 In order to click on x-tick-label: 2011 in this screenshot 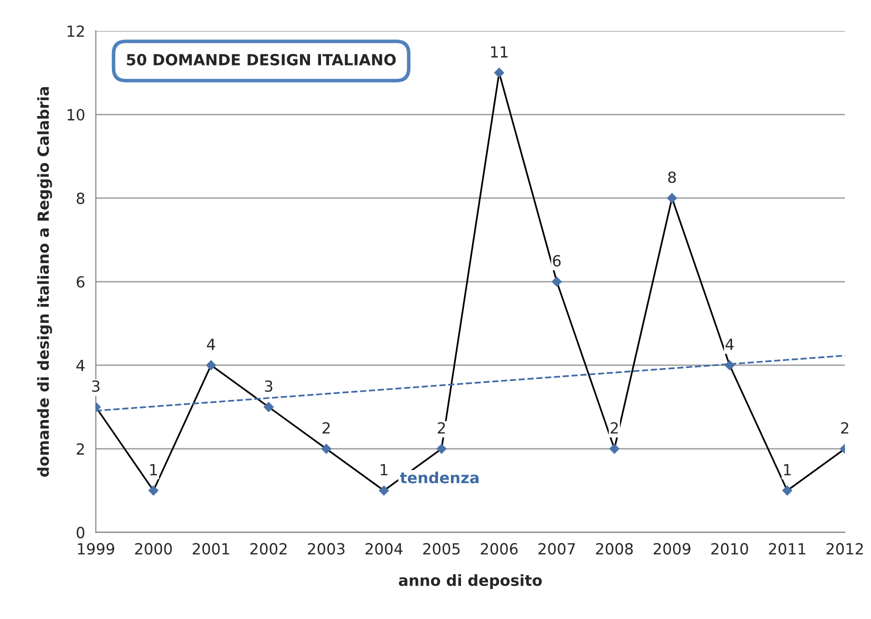, I will do `click(787, 549)`.